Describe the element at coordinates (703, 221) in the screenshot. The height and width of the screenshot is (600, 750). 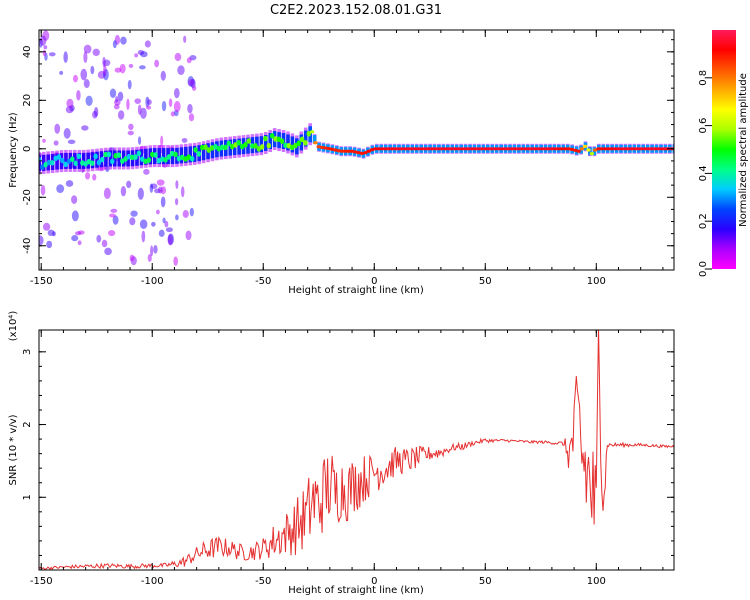
I see `colorbar-tick-label: 0.2` at that location.